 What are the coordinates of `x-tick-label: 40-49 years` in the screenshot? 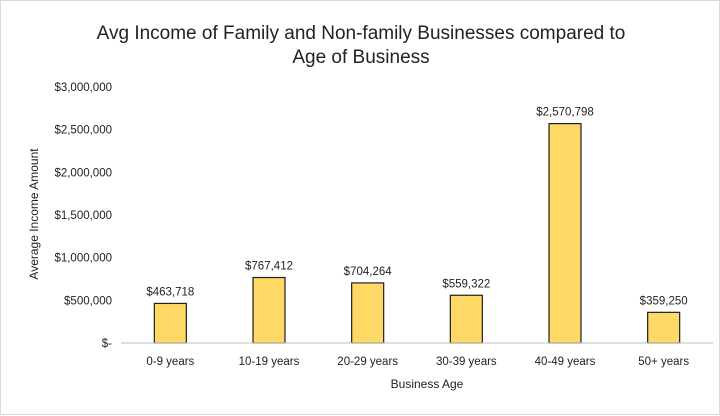 It's located at (565, 362).